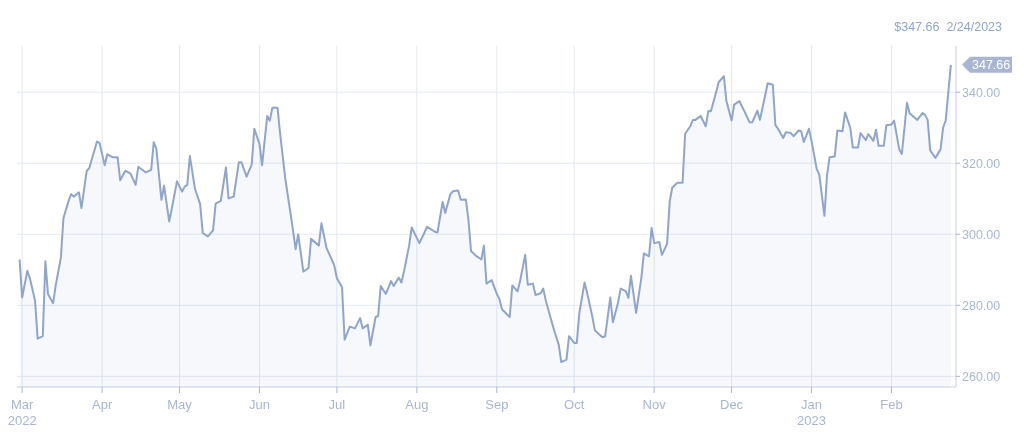  Describe the element at coordinates (981, 163) in the screenshot. I see `y-tick-label: 320.00` at that location.